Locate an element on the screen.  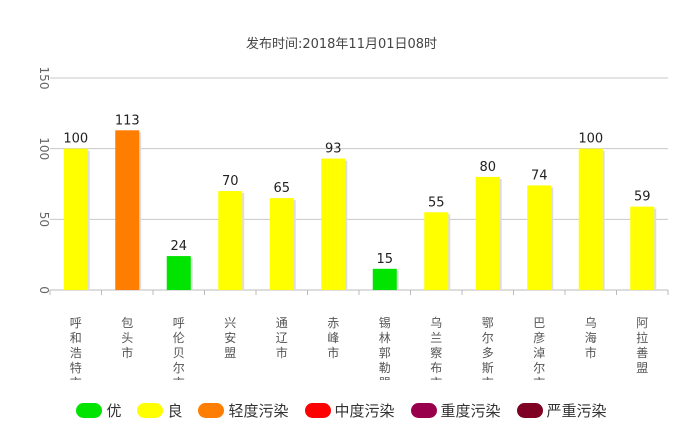
x-category-label: 赤峰市 is located at coordinates (333, 338).